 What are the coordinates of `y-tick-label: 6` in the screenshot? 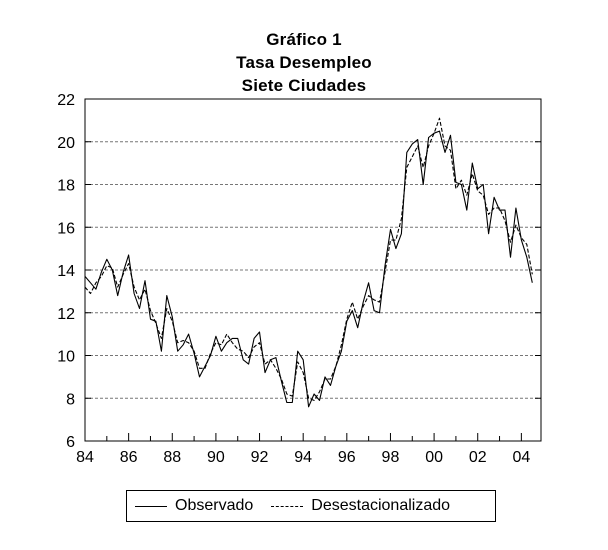 It's located at (70, 442).